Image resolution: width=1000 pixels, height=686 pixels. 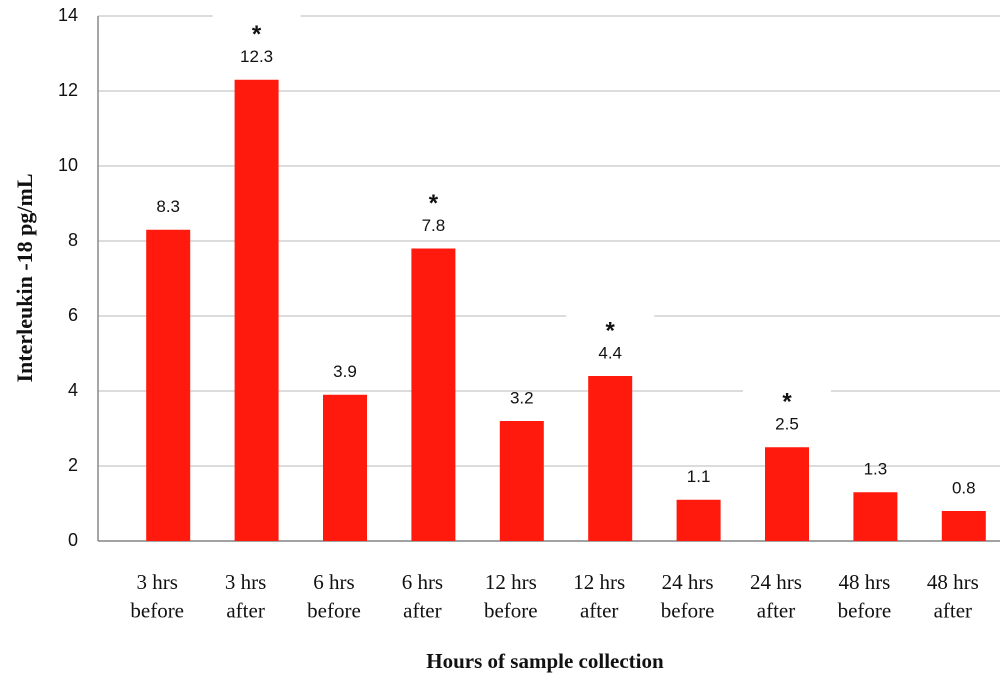 I want to click on data-label: 3.9, so click(x=345, y=371).